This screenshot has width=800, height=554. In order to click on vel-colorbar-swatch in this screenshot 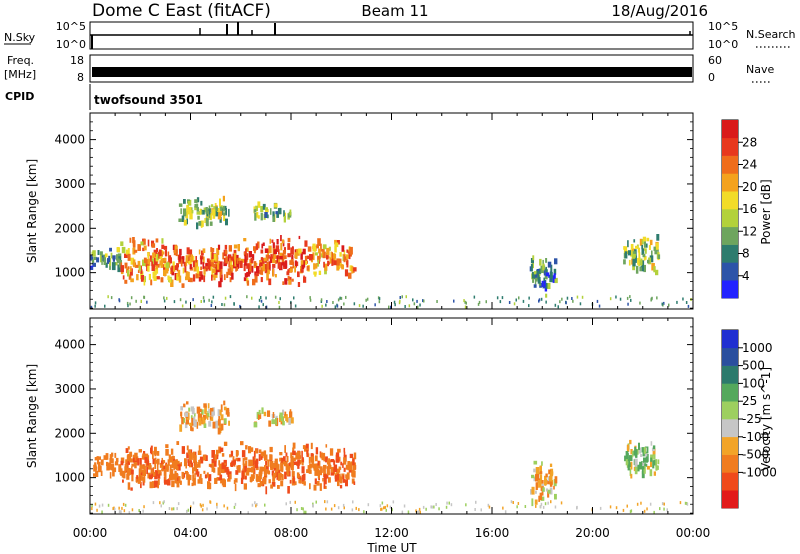, I will do `click(730, 410)`.